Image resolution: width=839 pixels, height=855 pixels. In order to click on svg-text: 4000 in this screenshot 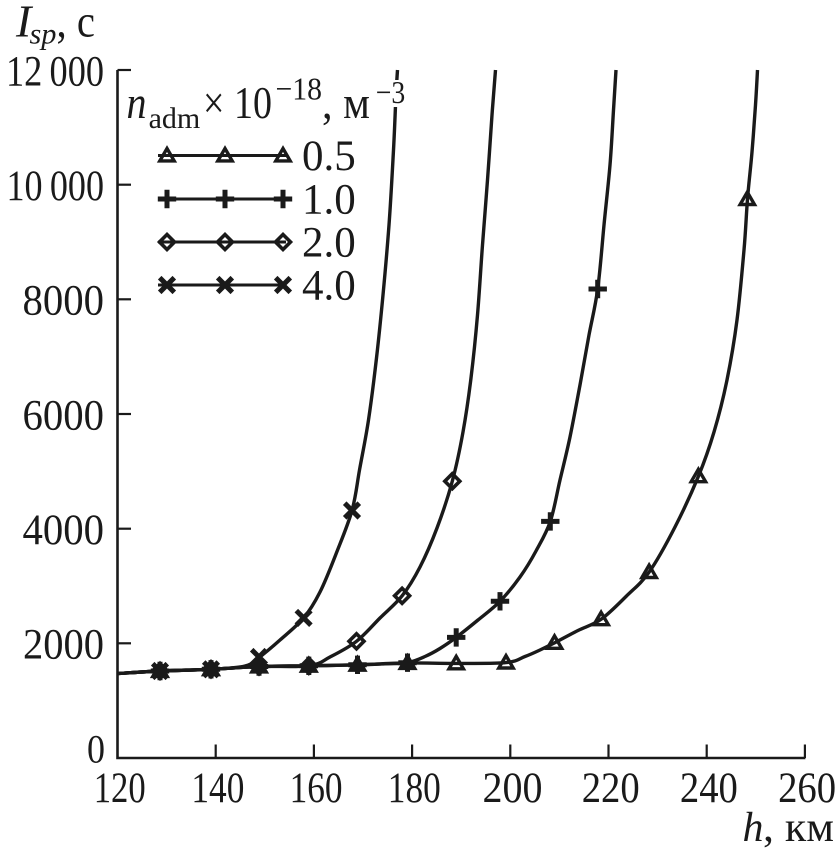, I will do `click(64, 530)`.